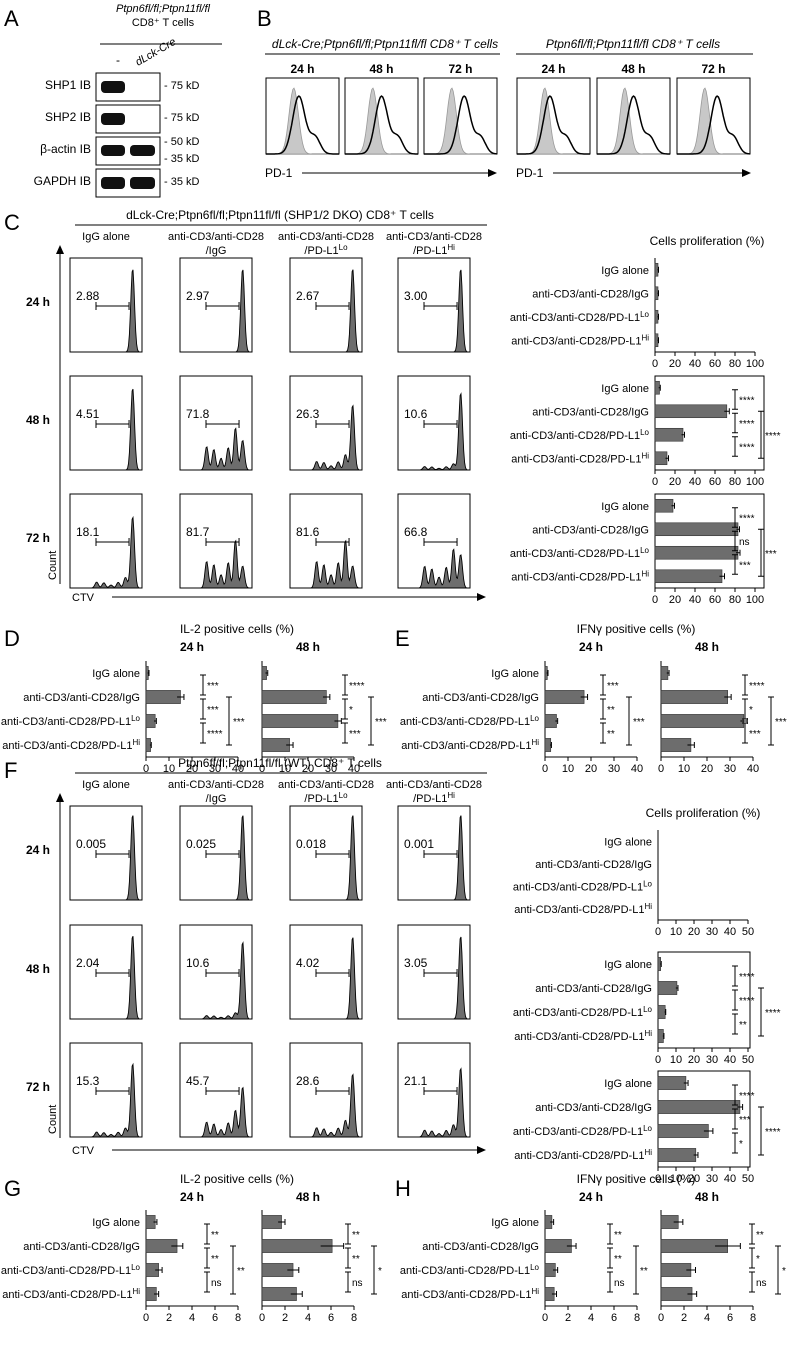 The image size is (796, 1348). Describe the element at coordinates (553, 69) in the screenshot. I see `pd1-time-label: 24 h` at that location.